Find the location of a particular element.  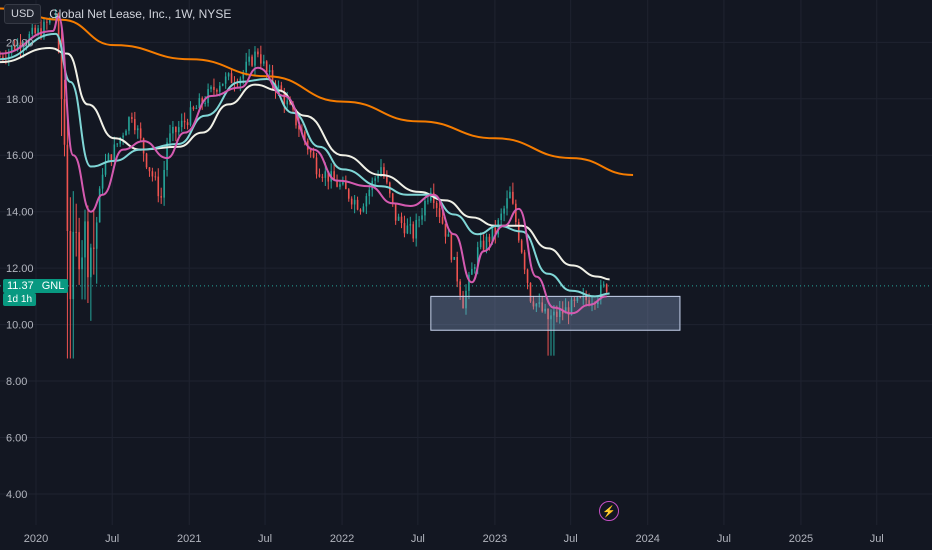

x-tick-label: 2020 is located at coordinates (36, 539).